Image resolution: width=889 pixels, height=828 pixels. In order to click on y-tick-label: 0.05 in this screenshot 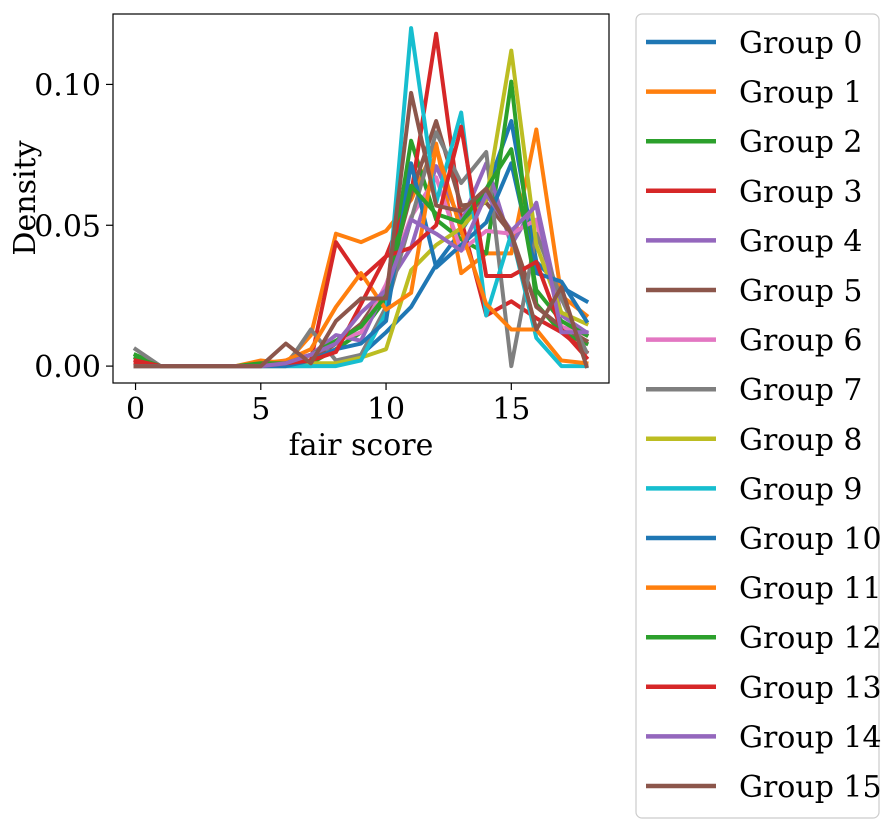, I will do `click(67, 226)`.